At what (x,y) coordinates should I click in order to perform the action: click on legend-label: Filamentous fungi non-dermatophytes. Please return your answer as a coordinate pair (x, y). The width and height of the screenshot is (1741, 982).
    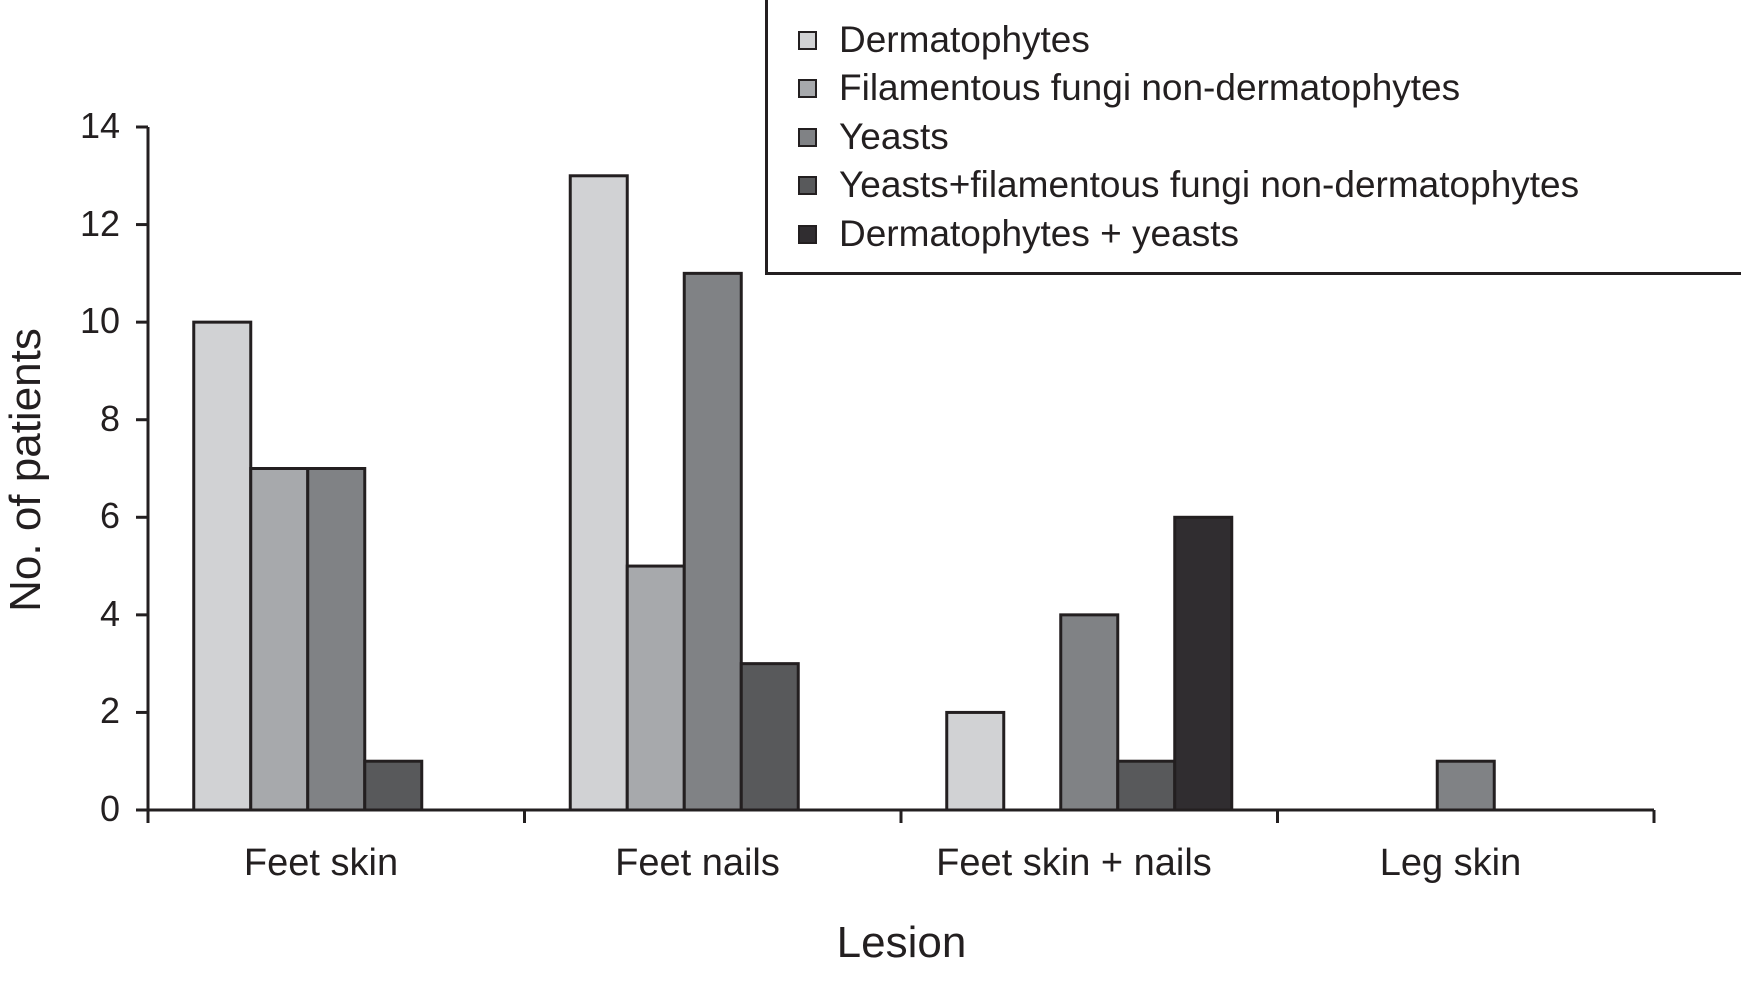
    Looking at the image, I should click on (1150, 87).